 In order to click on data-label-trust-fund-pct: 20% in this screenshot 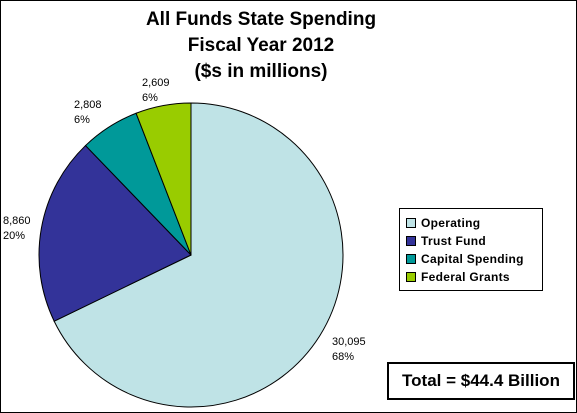, I will do `click(14, 236)`.